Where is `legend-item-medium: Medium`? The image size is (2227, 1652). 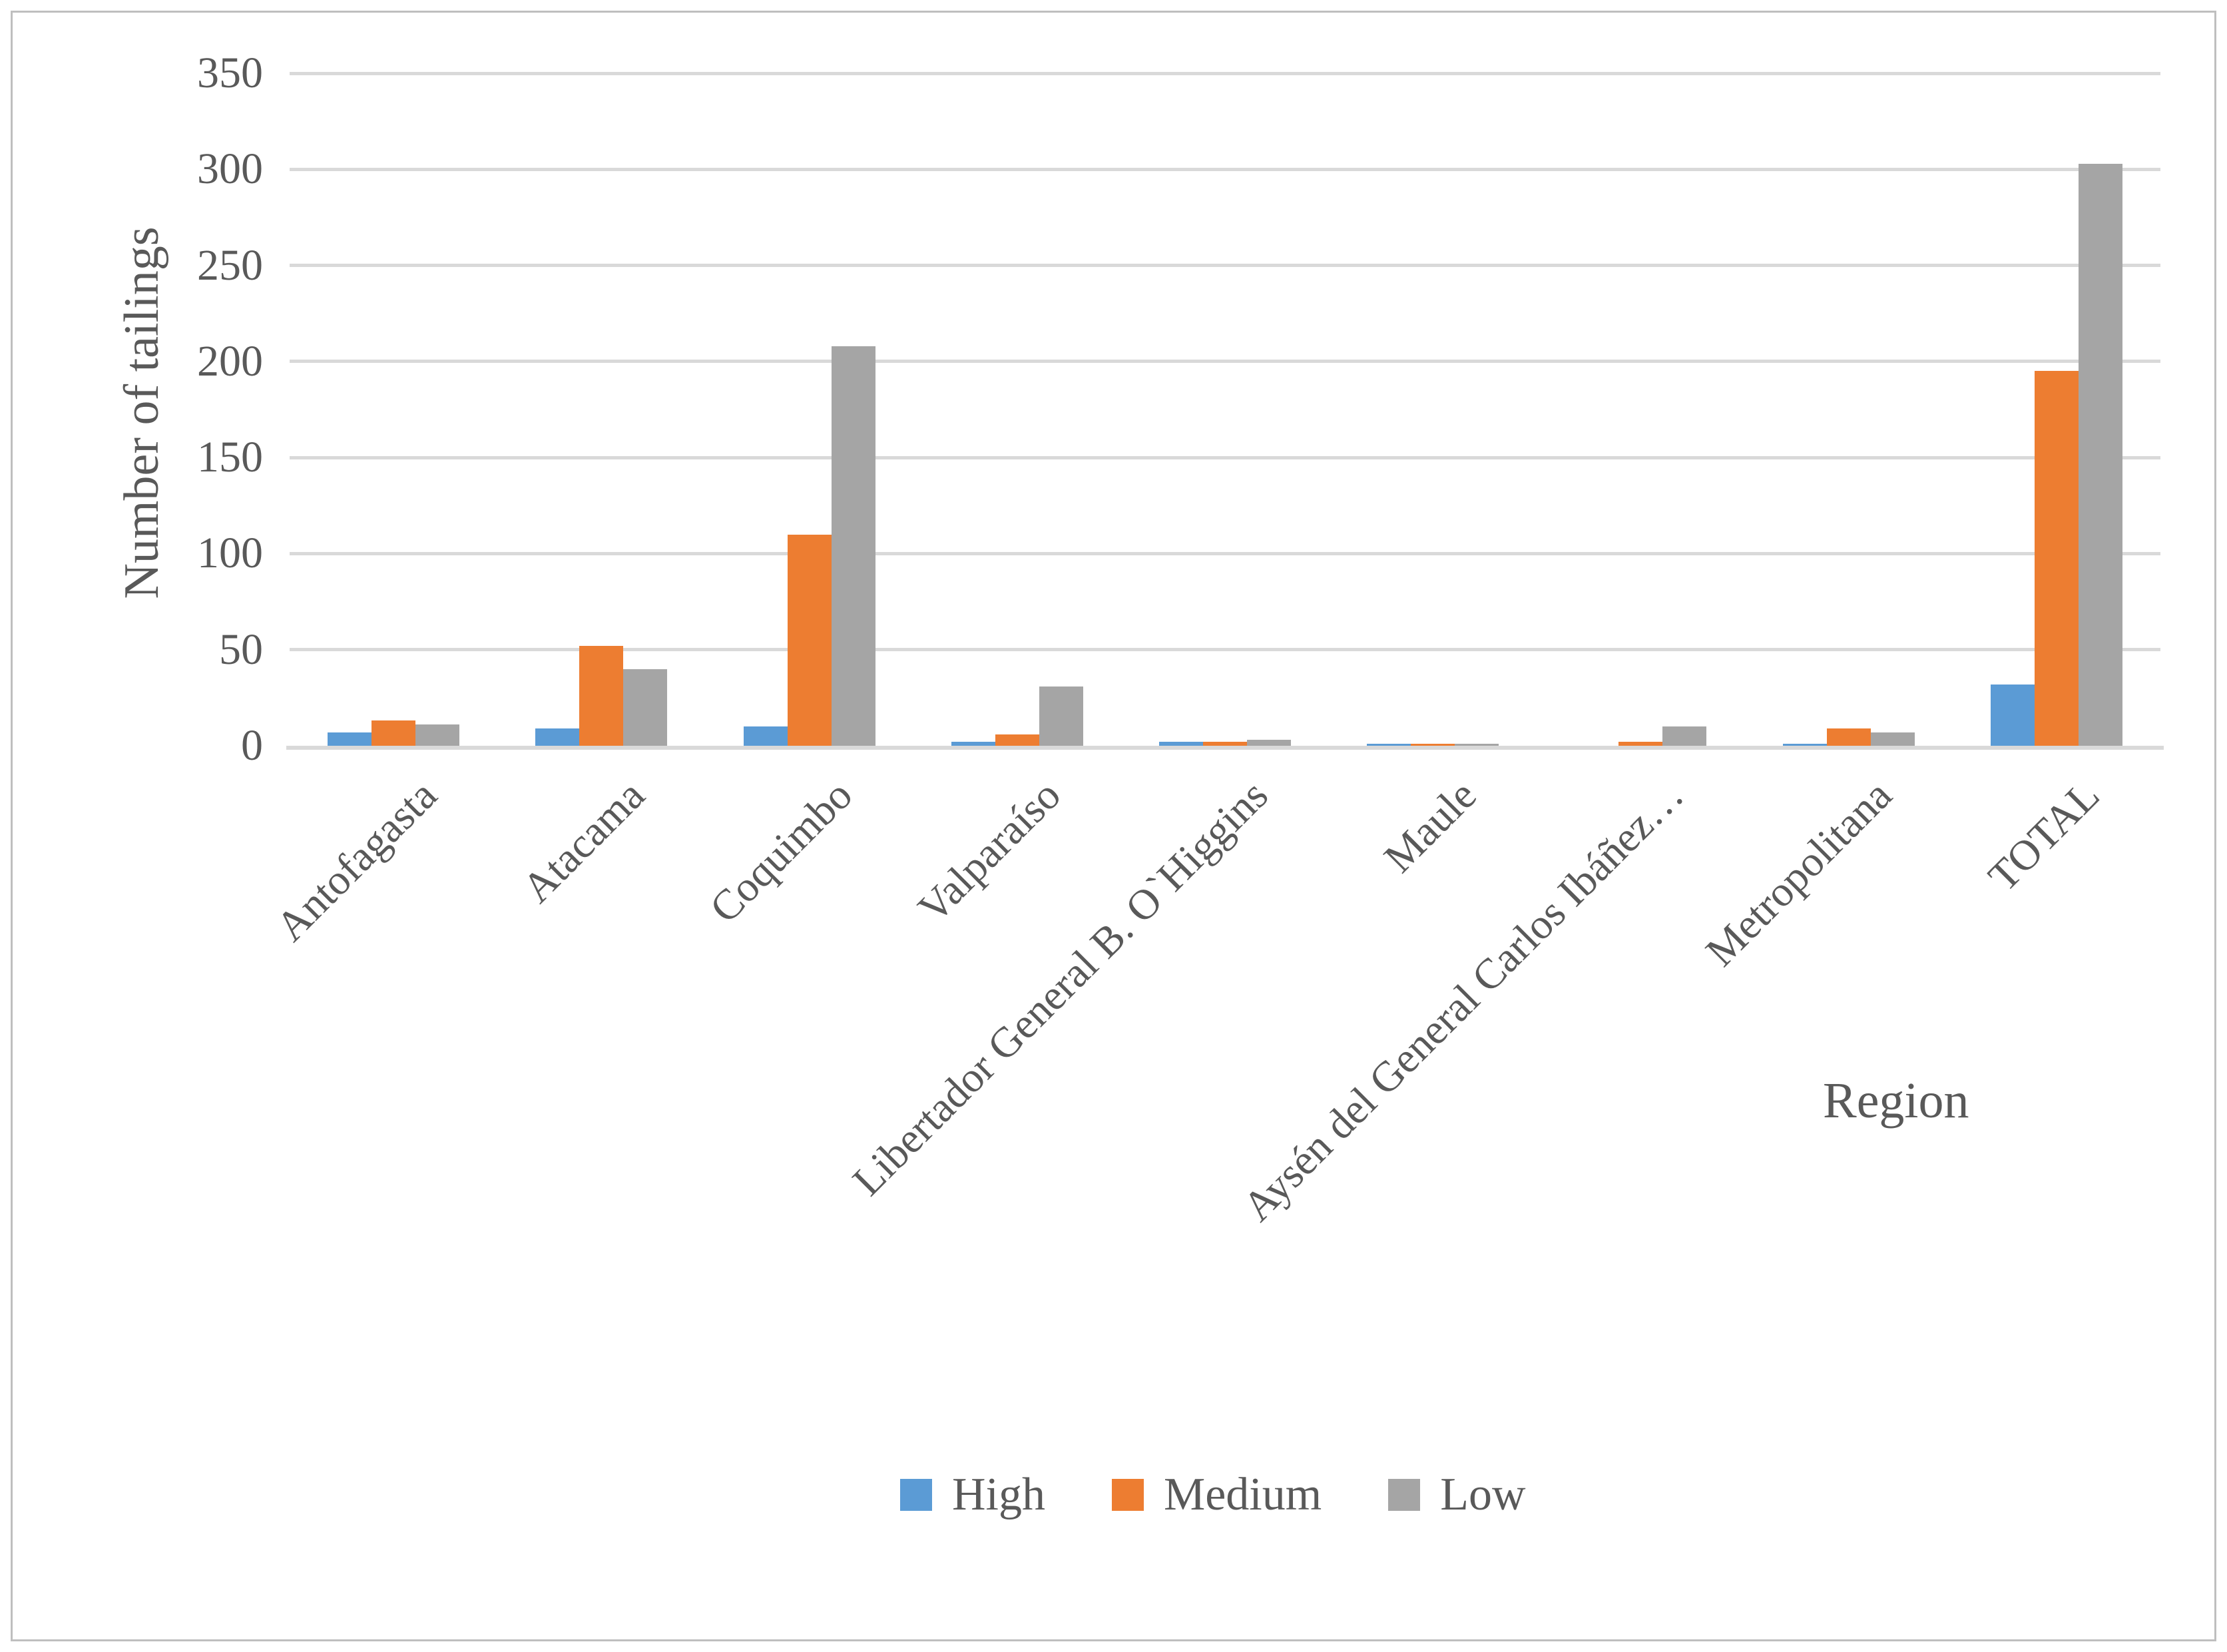
legend-item-medium: Medium is located at coordinates (1217, 1494).